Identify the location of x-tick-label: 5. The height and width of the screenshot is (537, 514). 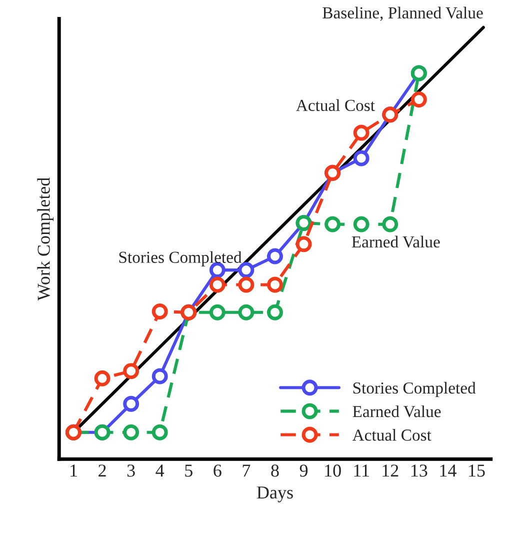
(188, 470).